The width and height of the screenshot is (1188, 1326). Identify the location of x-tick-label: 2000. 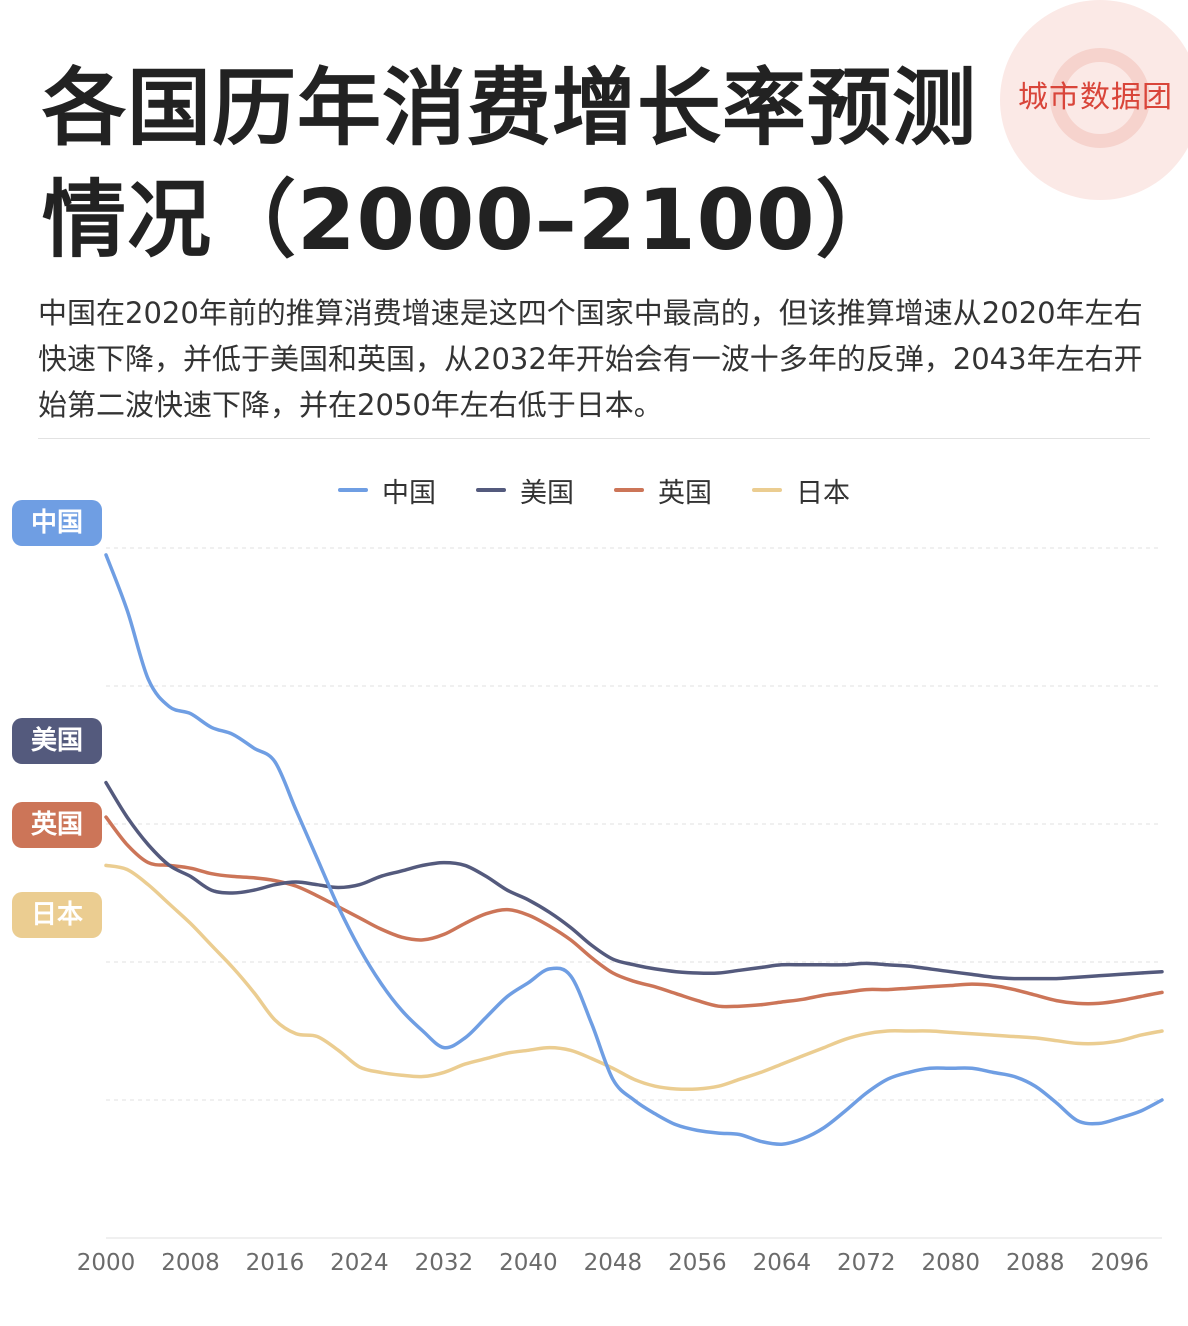
(106, 1263).